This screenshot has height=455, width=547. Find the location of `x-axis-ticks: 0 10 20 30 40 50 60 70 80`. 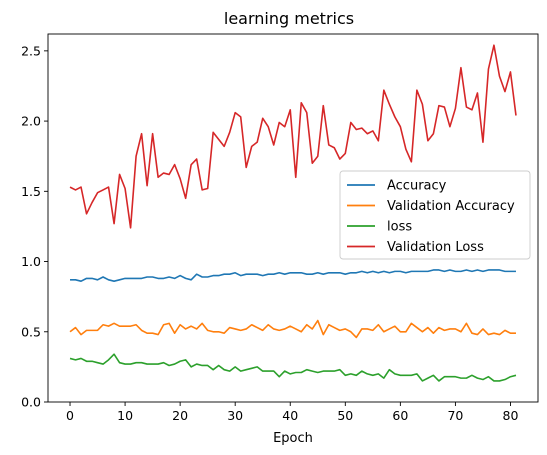

x-axis-ticks: 0 10 20 30 40 50 60 70 80 is located at coordinates (292, 412).